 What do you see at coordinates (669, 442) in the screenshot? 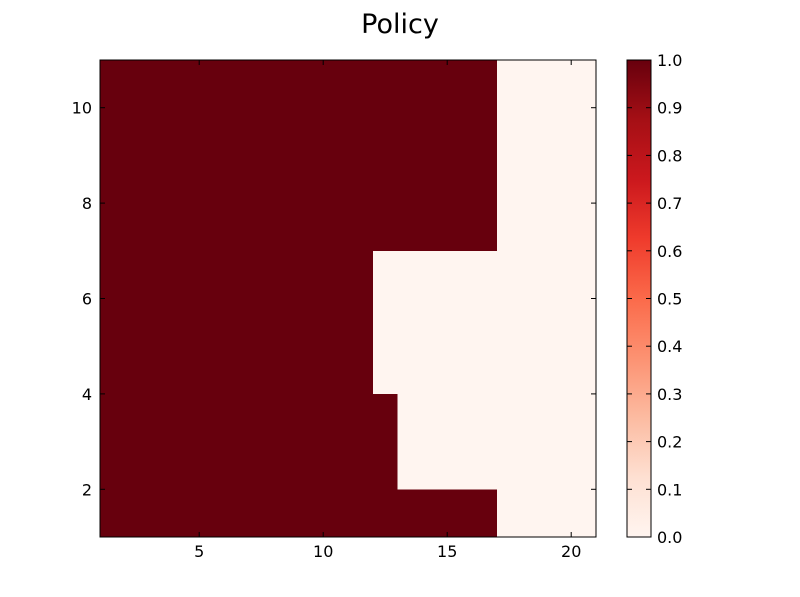
I see `colorbar-tick-label: 0.2` at bounding box center [669, 442].